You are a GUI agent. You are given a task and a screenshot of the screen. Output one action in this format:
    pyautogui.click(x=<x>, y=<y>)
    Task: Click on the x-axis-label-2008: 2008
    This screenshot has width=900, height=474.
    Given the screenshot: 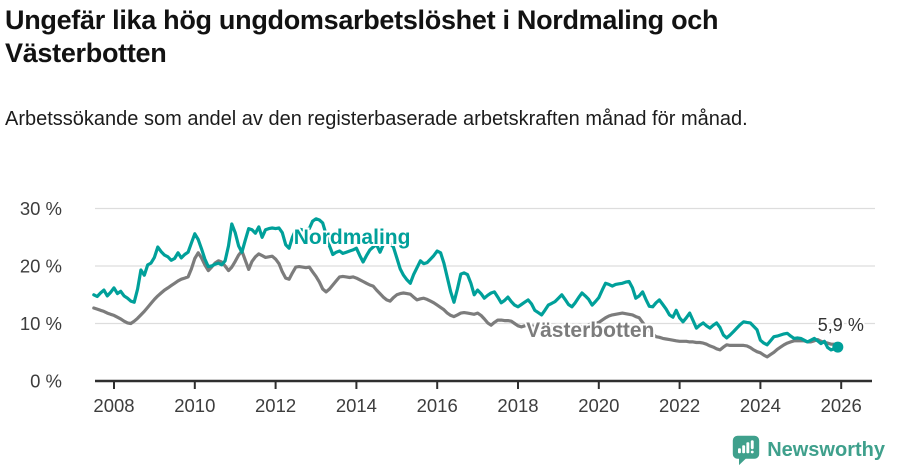 What is the action you would take?
    pyautogui.click(x=113, y=405)
    